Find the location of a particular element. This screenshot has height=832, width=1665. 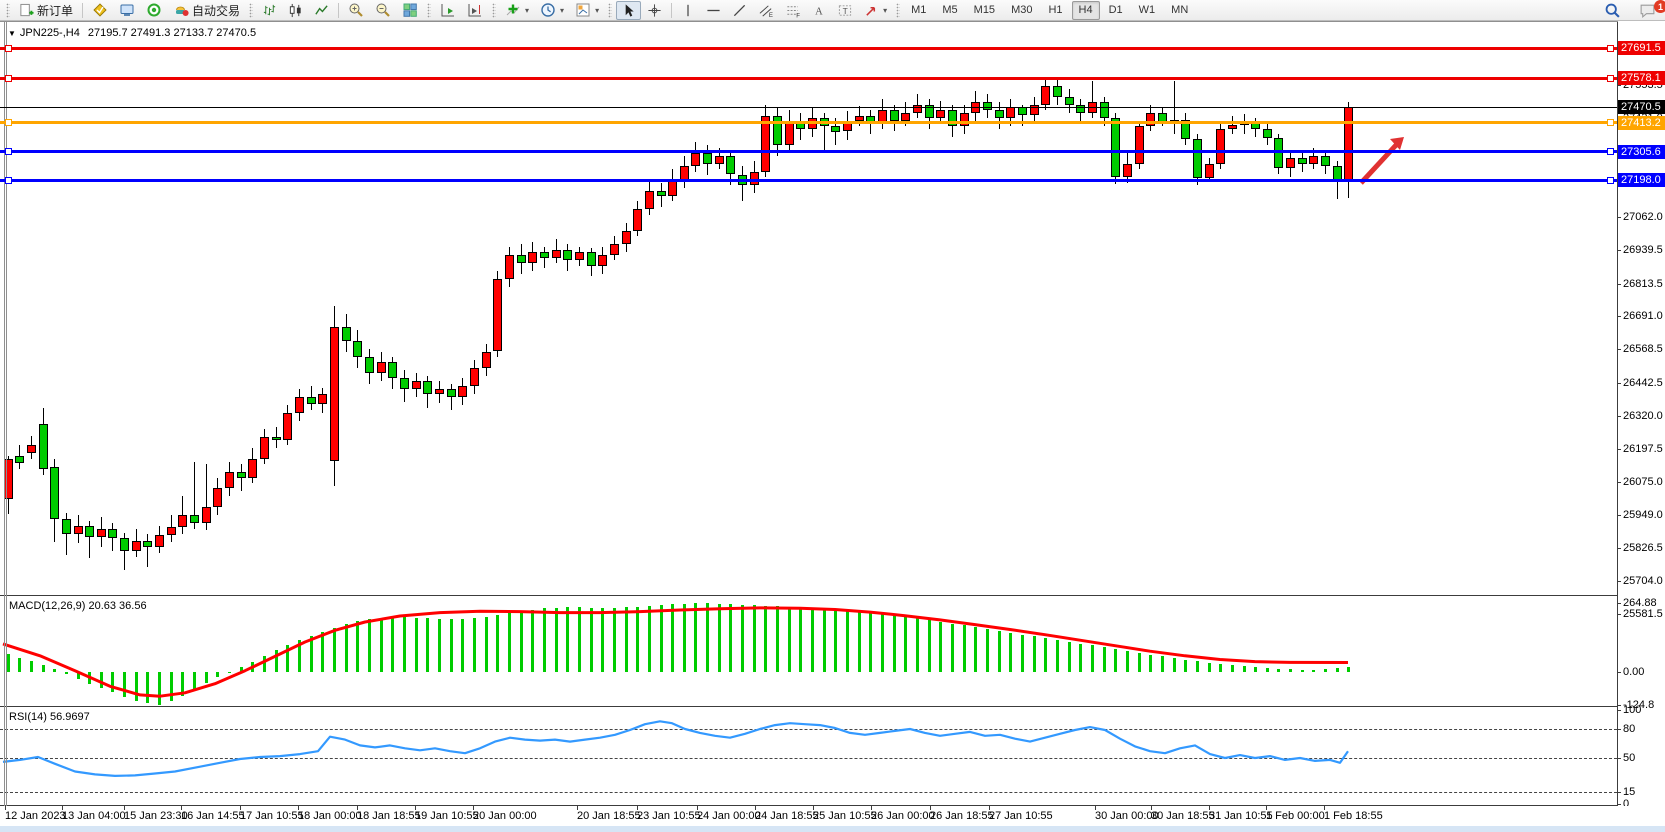

cursor-button is located at coordinates (629, 10).